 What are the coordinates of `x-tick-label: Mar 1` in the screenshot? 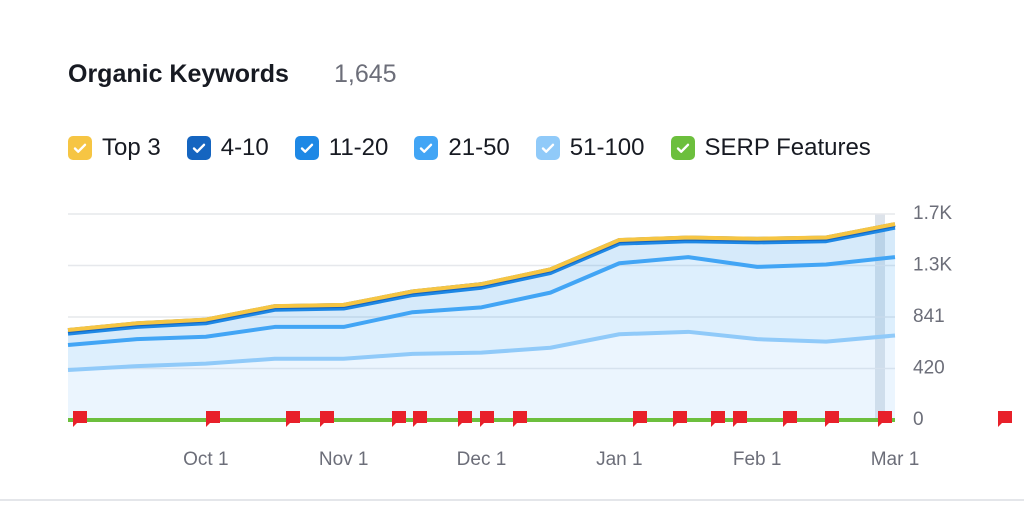 It's located at (895, 459).